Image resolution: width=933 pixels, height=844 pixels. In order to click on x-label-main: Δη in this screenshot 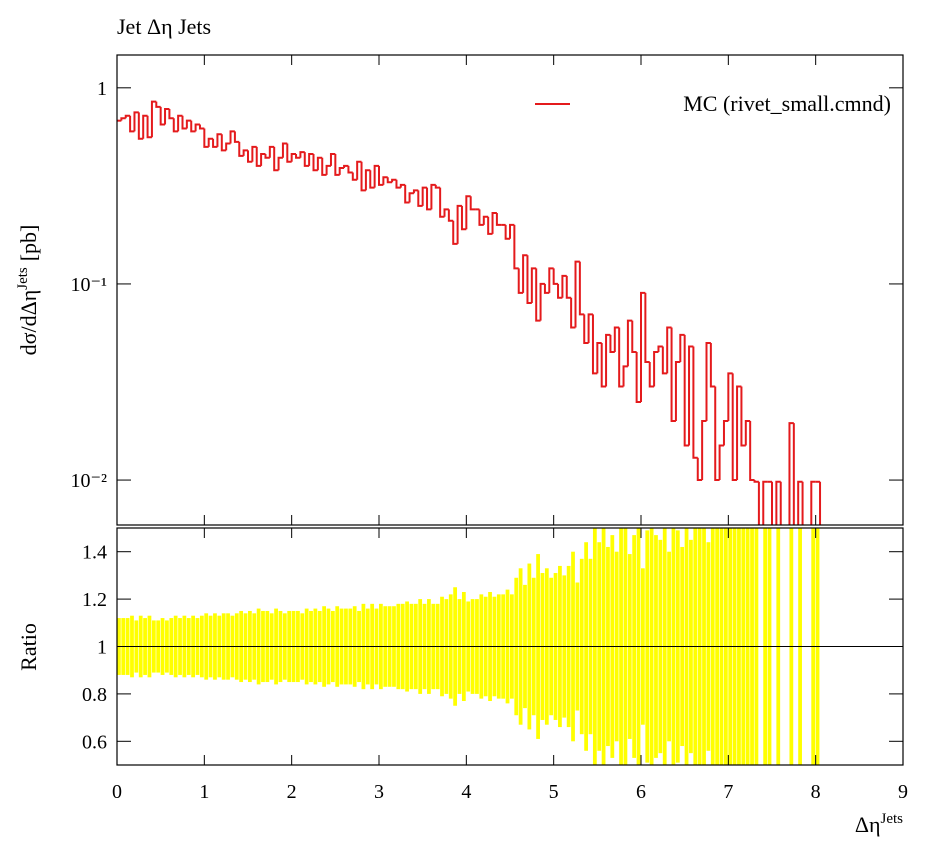, I will do `click(868, 824)`.